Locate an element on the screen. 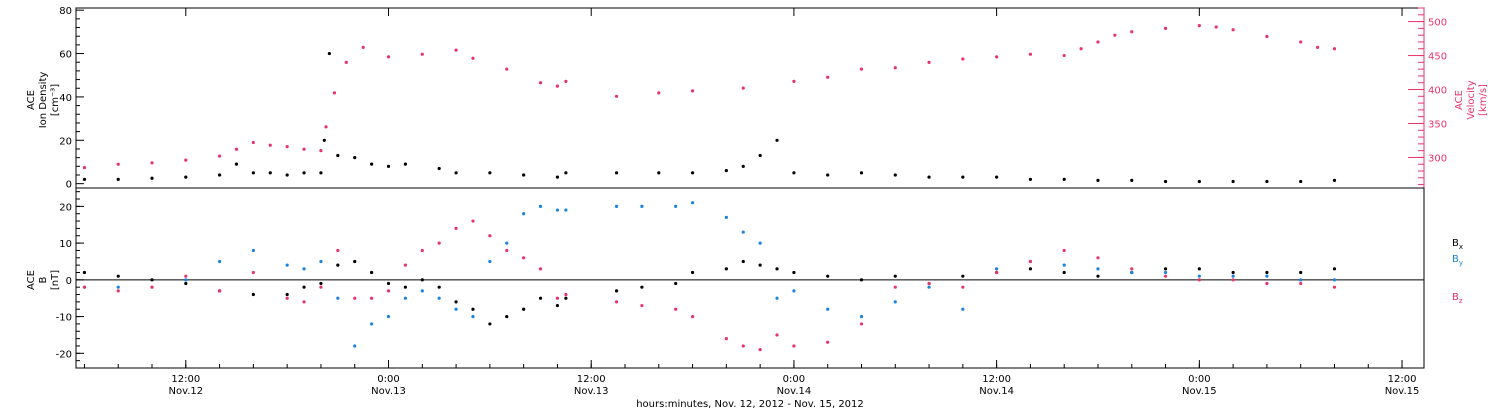 This screenshot has height=410, width=1500. top-left-tick-label: 80 is located at coordinates (65, 11).